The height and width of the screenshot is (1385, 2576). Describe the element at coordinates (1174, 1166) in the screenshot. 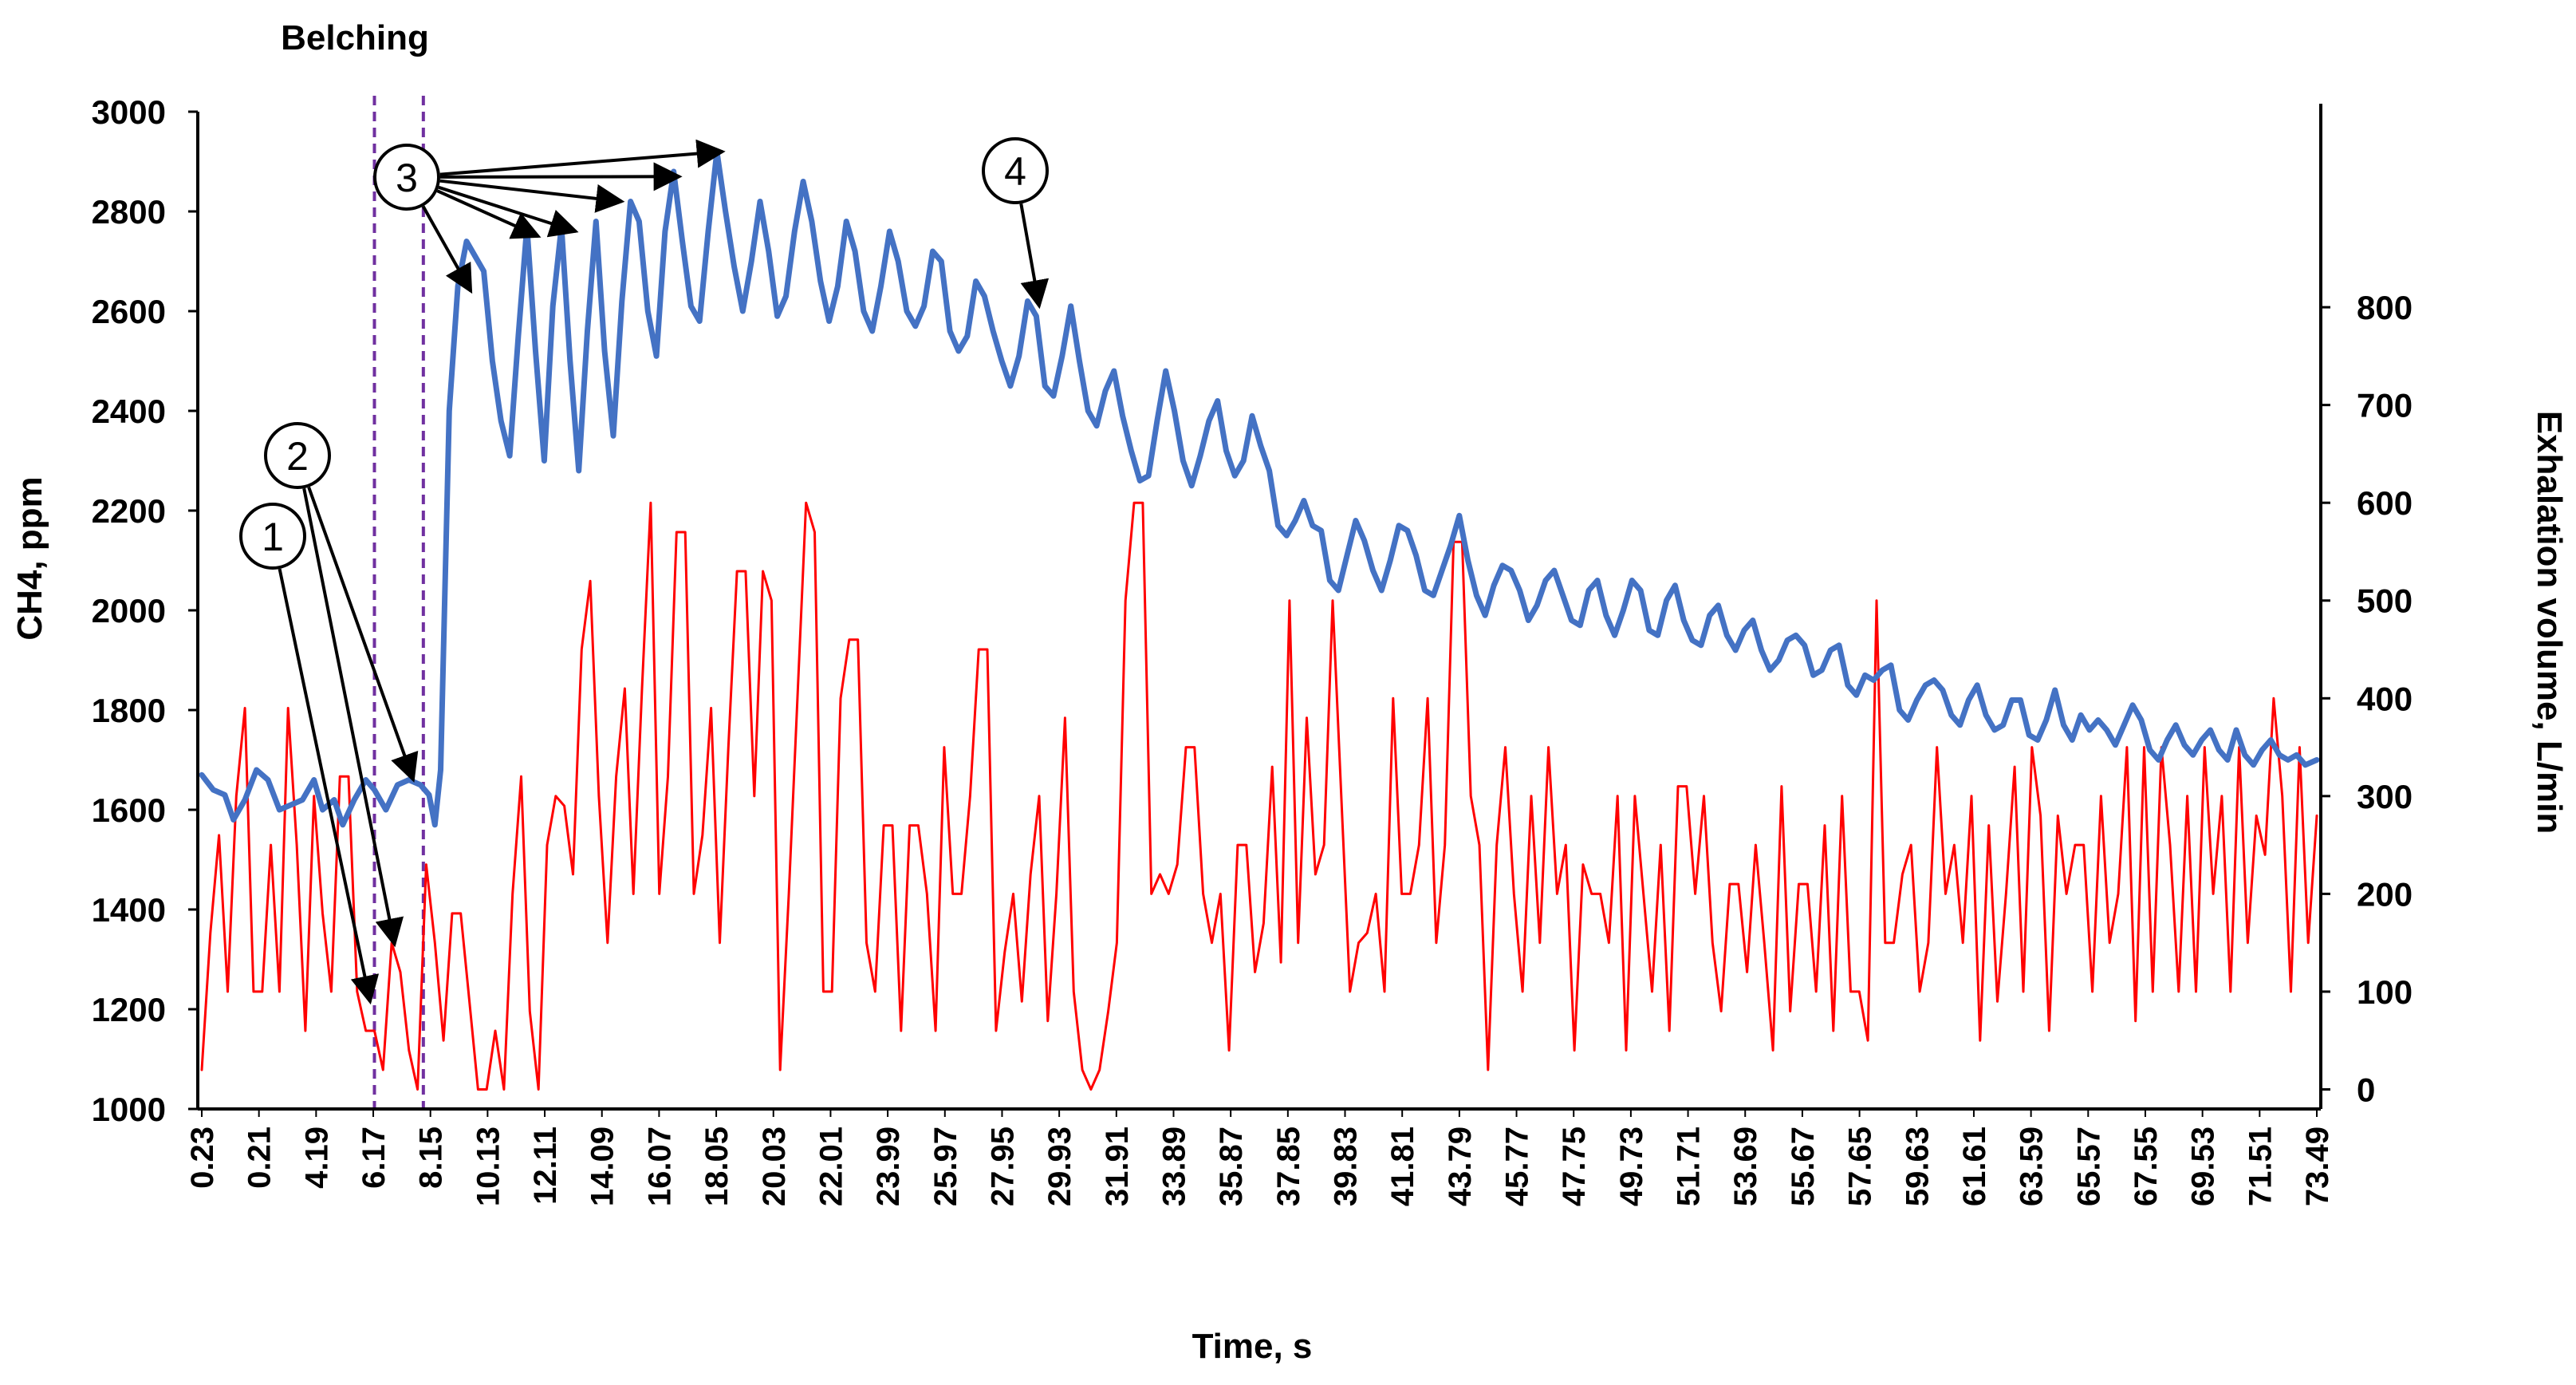

I see `x-tick-label: 33.89` at that location.